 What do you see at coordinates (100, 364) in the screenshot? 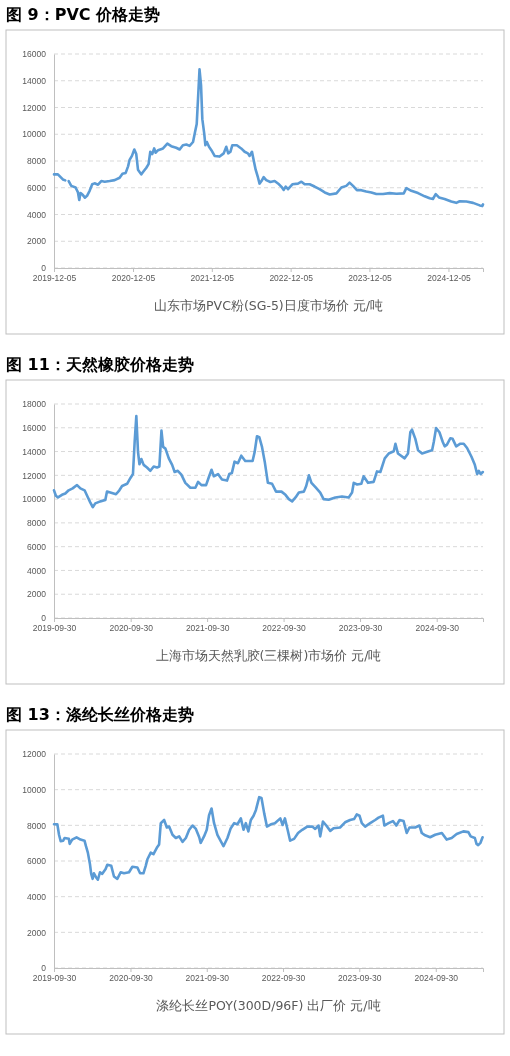
I see `chart-title: 图 11：天然橡胶价格走势` at bounding box center [100, 364].